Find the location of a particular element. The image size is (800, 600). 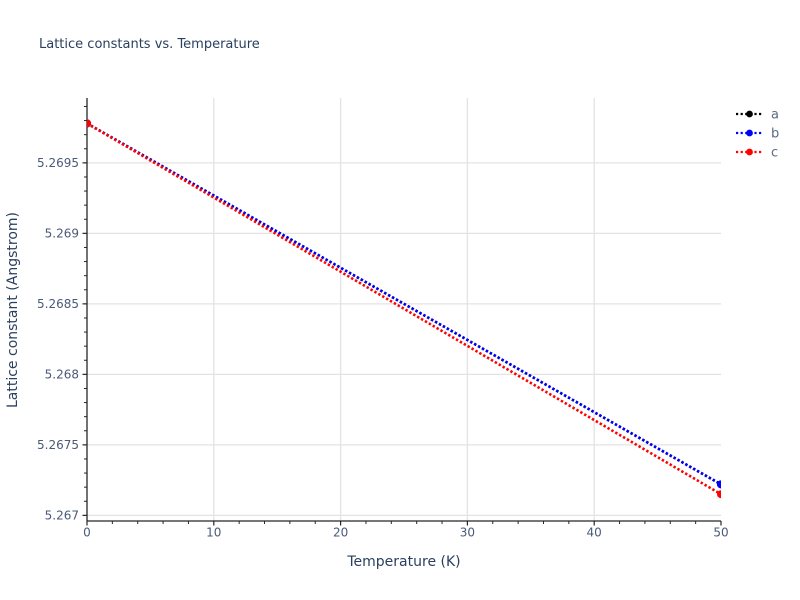

y-tick-label: 5.2675 is located at coordinates (58, 445).